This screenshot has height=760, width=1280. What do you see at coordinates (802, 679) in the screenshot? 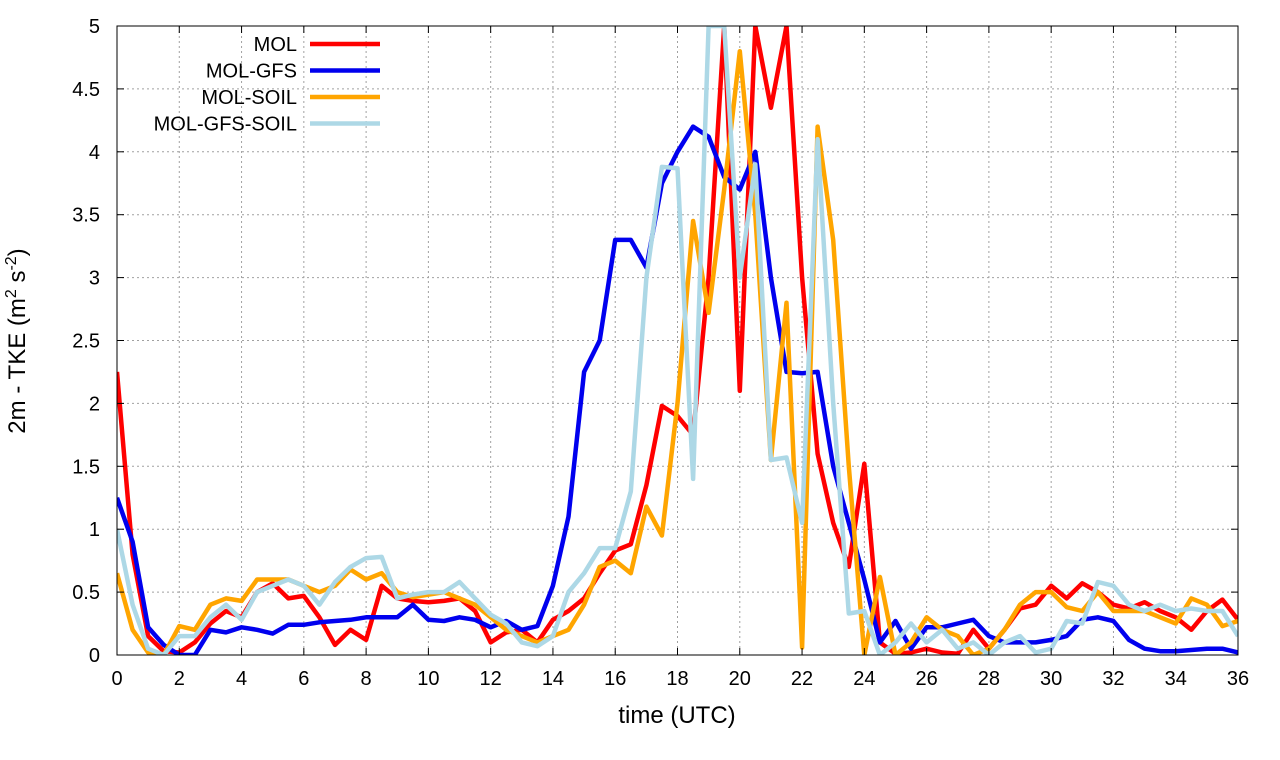
I see `x-tick-label: 22` at bounding box center [802, 679].